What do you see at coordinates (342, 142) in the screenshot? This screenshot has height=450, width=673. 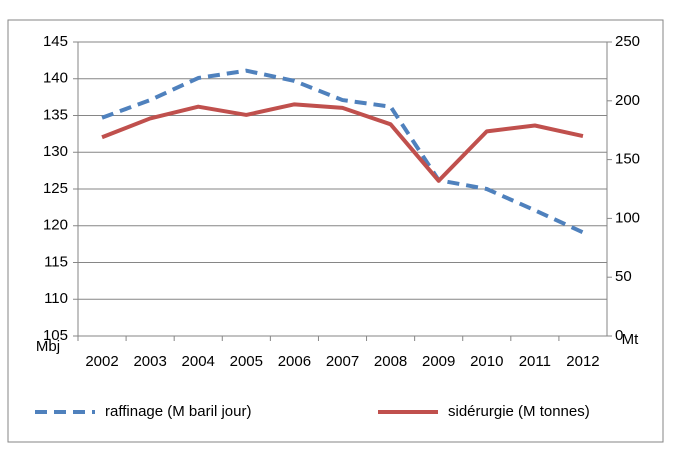 I see `series-line` at bounding box center [342, 142].